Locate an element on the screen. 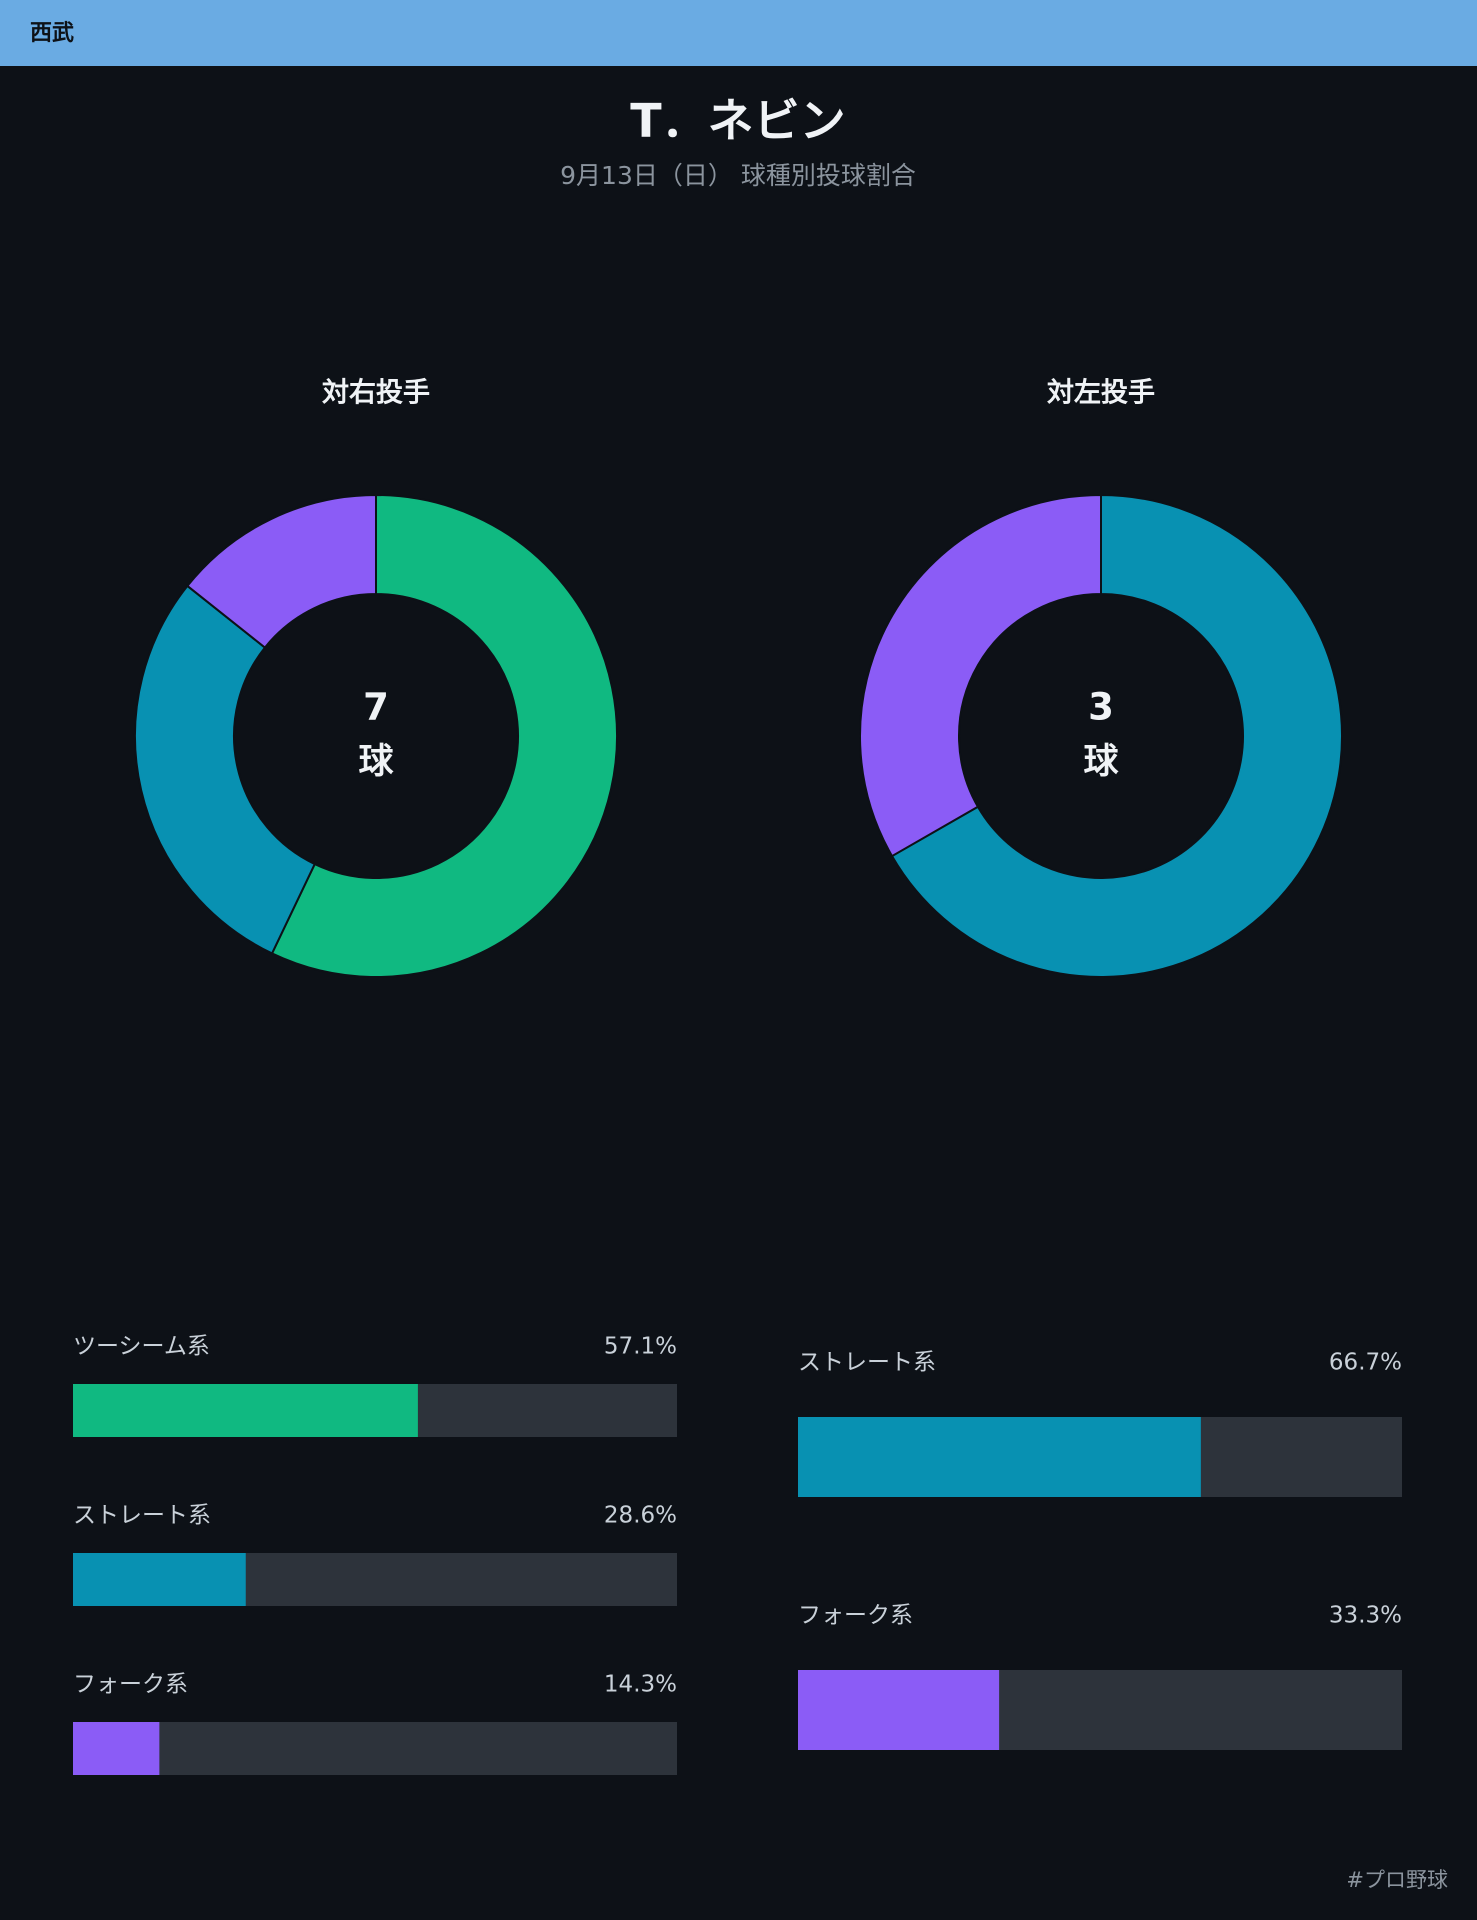  legend-label: ツーシーム系 is located at coordinates (141, 1347).